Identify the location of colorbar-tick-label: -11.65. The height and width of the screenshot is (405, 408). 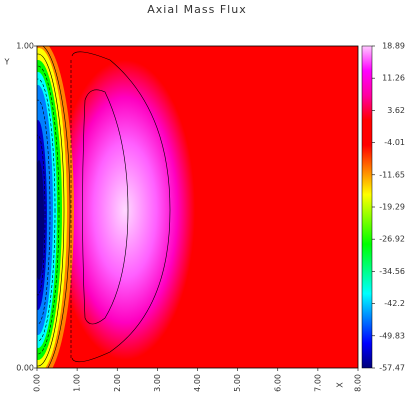
(392, 174).